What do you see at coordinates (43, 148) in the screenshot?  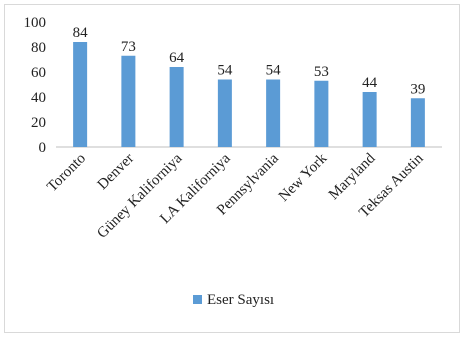 I see `y-tick-label: 0` at bounding box center [43, 148].